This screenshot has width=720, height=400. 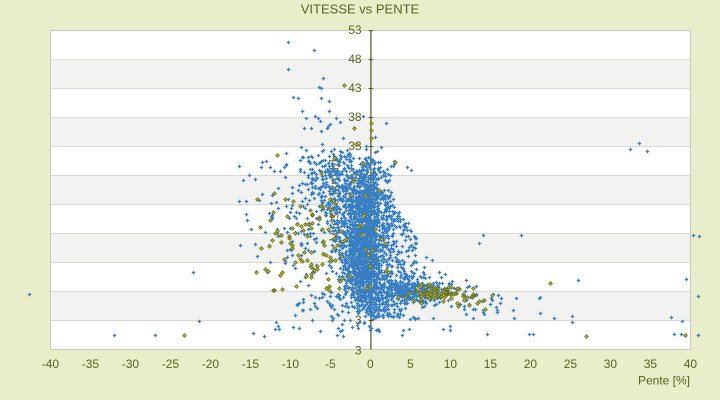 What do you see at coordinates (330, 364) in the screenshot?
I see `svg-text: -5` at bounding box center [330, 364].